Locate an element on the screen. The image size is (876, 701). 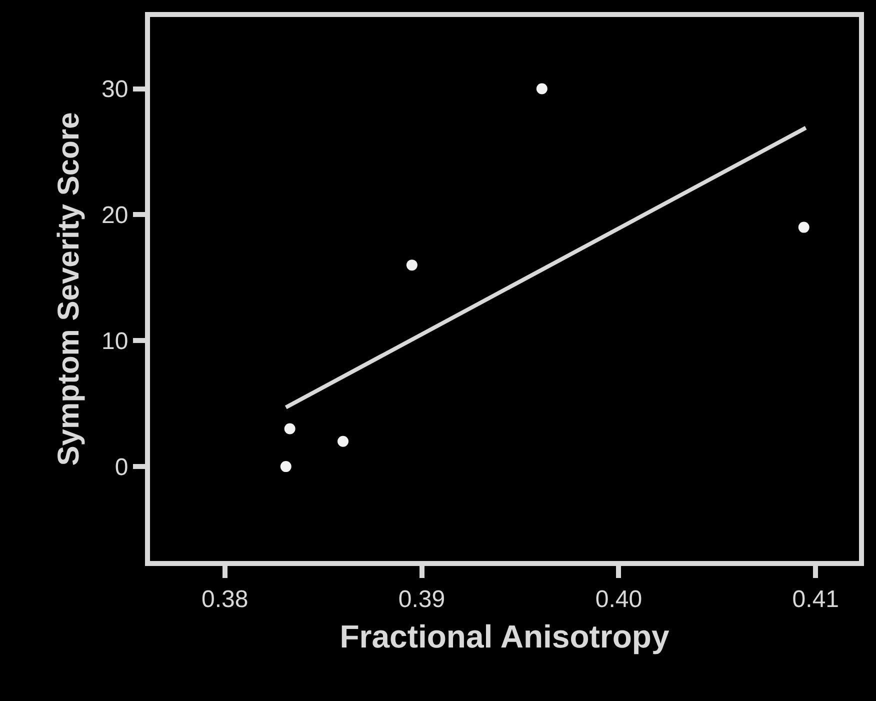
x-tick-label: 0.38 is located at coordinates (224, 599).